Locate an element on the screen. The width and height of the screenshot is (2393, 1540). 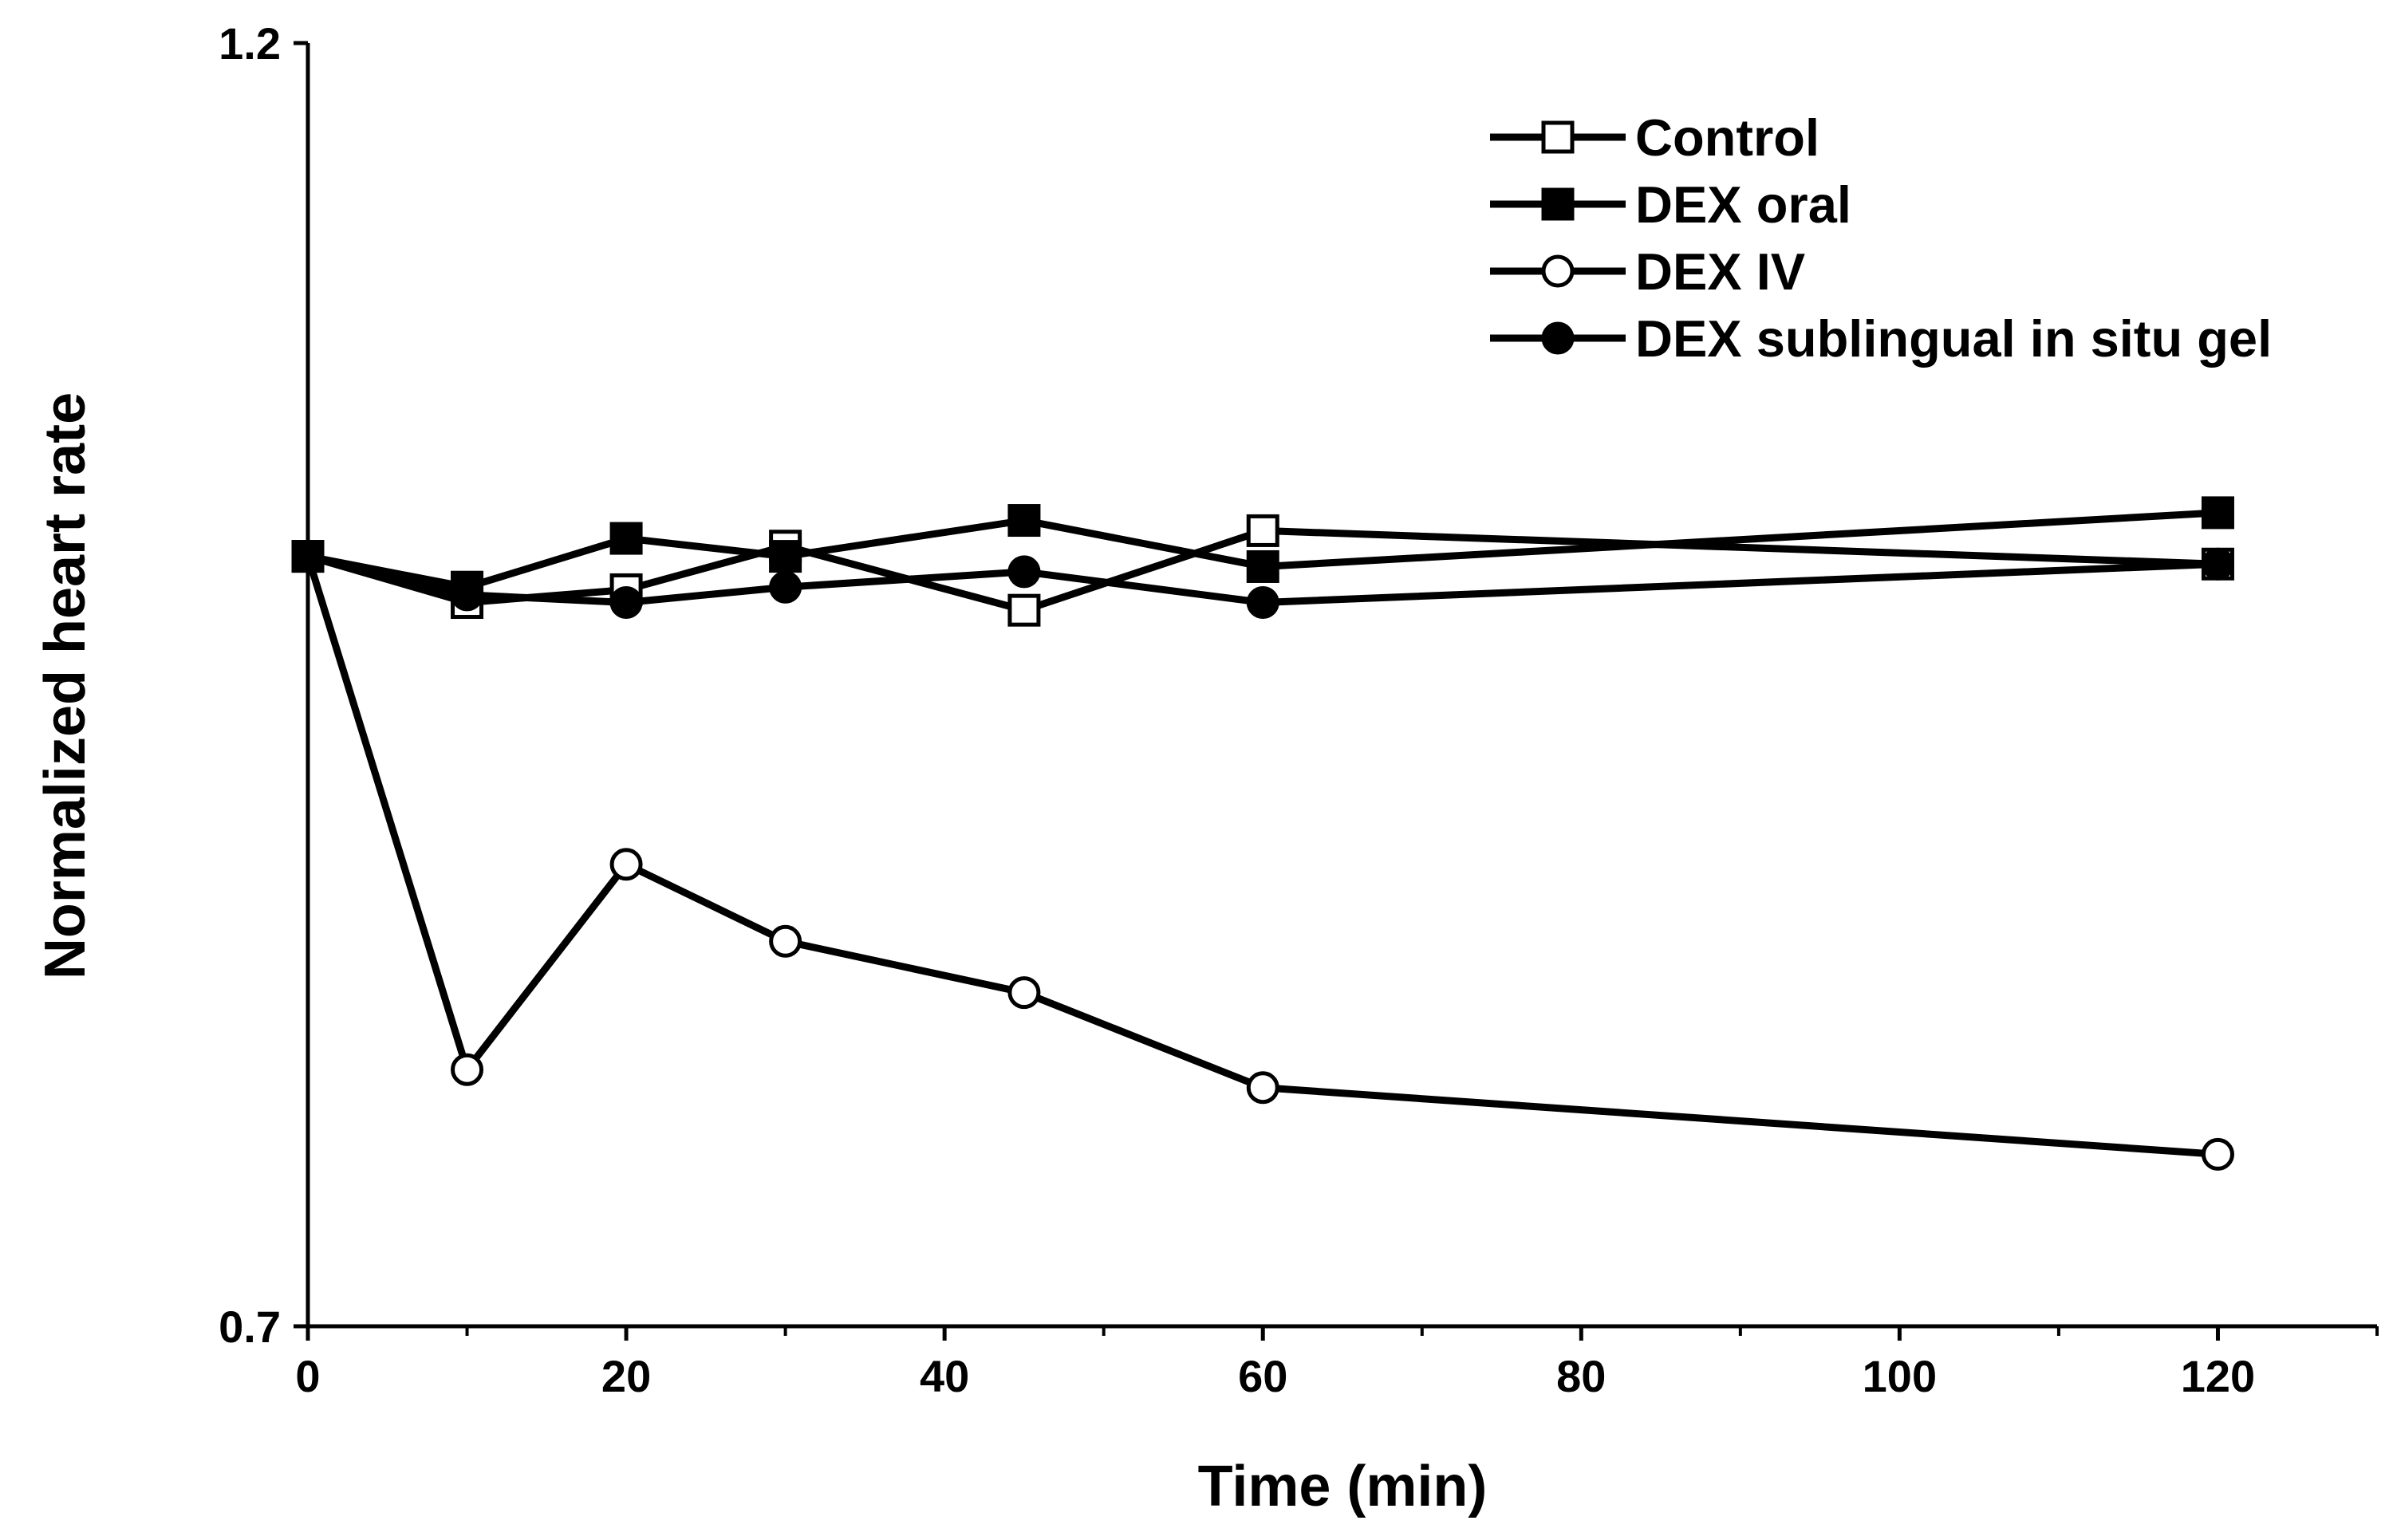
x-ticks: 0 20 40 60 80 100 120 is located at coordinates (1337, 1363).